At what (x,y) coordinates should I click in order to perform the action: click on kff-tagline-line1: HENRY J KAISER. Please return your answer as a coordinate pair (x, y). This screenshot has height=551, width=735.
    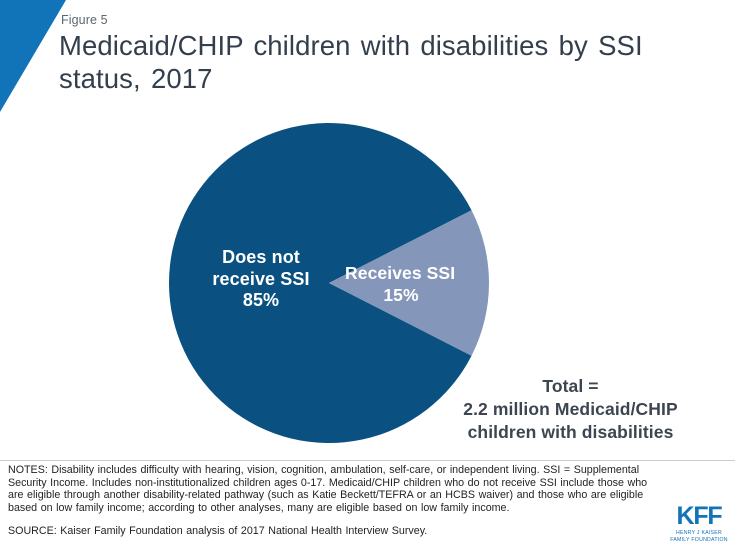
    Looking at the image, I should click on (699, 533).